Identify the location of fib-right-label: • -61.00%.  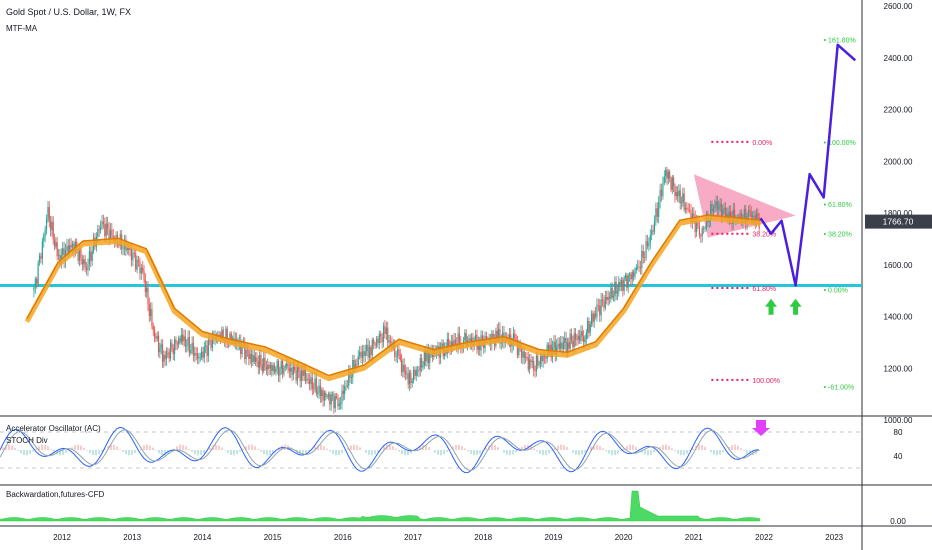
(839, 387).